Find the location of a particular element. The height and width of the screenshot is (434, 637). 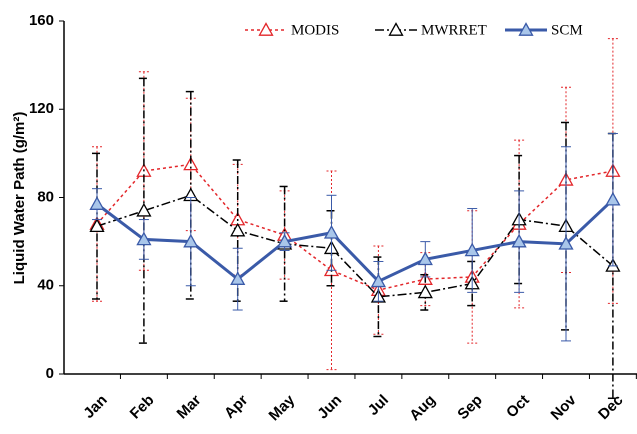

x-tick-label: Aug is located at coordinates (422, 408).